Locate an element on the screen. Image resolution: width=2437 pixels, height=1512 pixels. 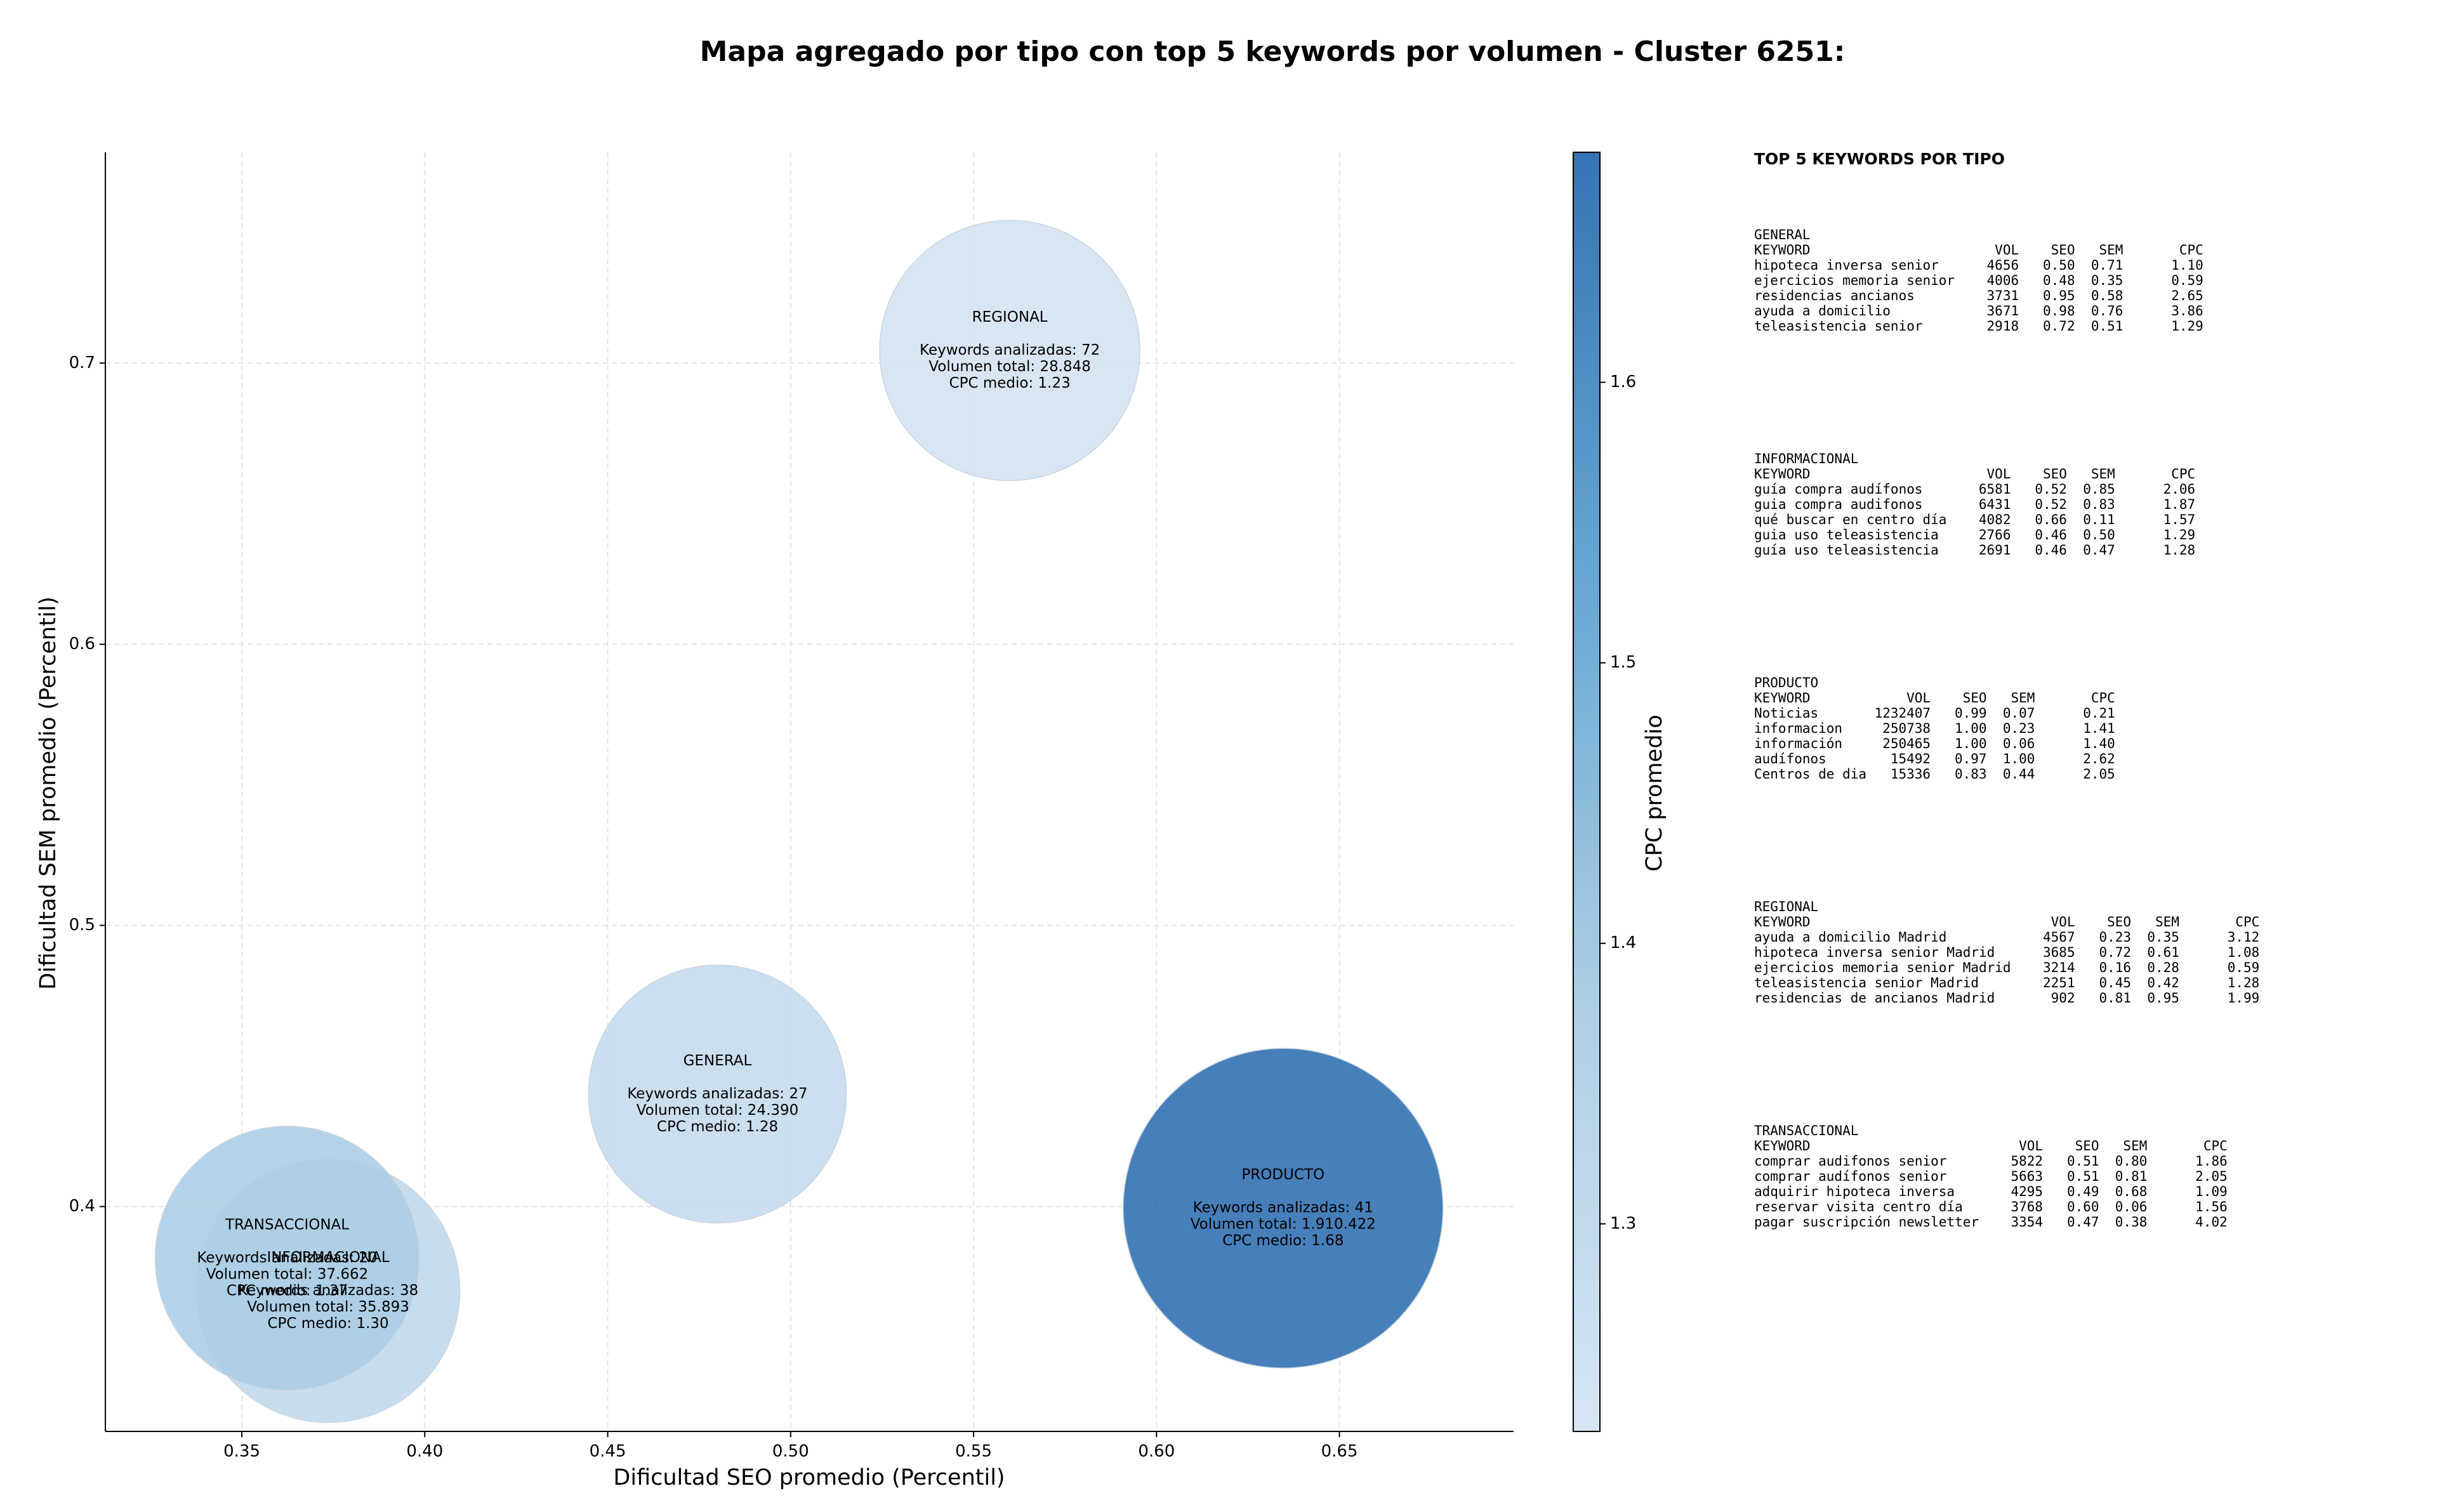
table-cell: guia uso teleasistencia is located at coordinates (1846, 535).